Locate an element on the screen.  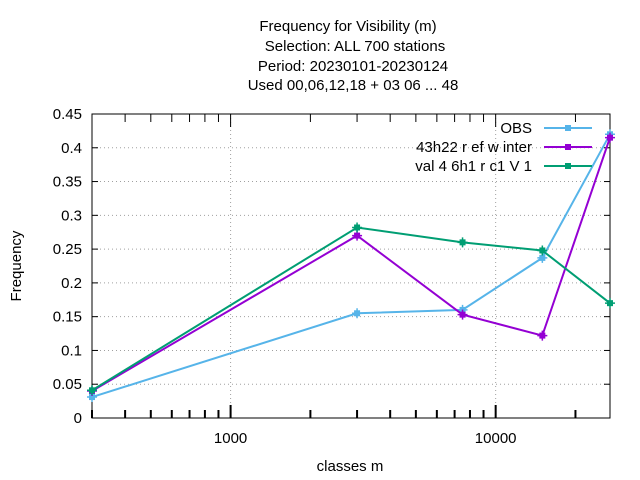
title-line-3: Period: 20230101-20230124 is located at coordinates (353, 66).